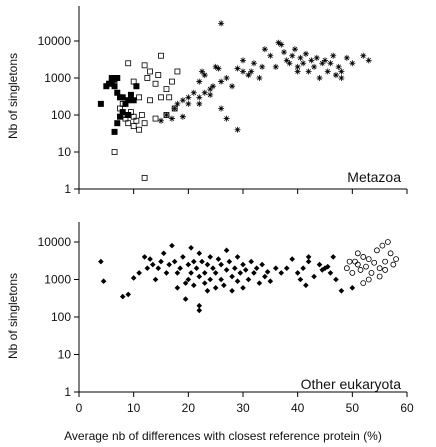  What do you see at coordinates (13, 316) in the screenshot?
I see `other-eukaryota-y-axis-label: Nb of singletons` at bounding box center [13, 316].